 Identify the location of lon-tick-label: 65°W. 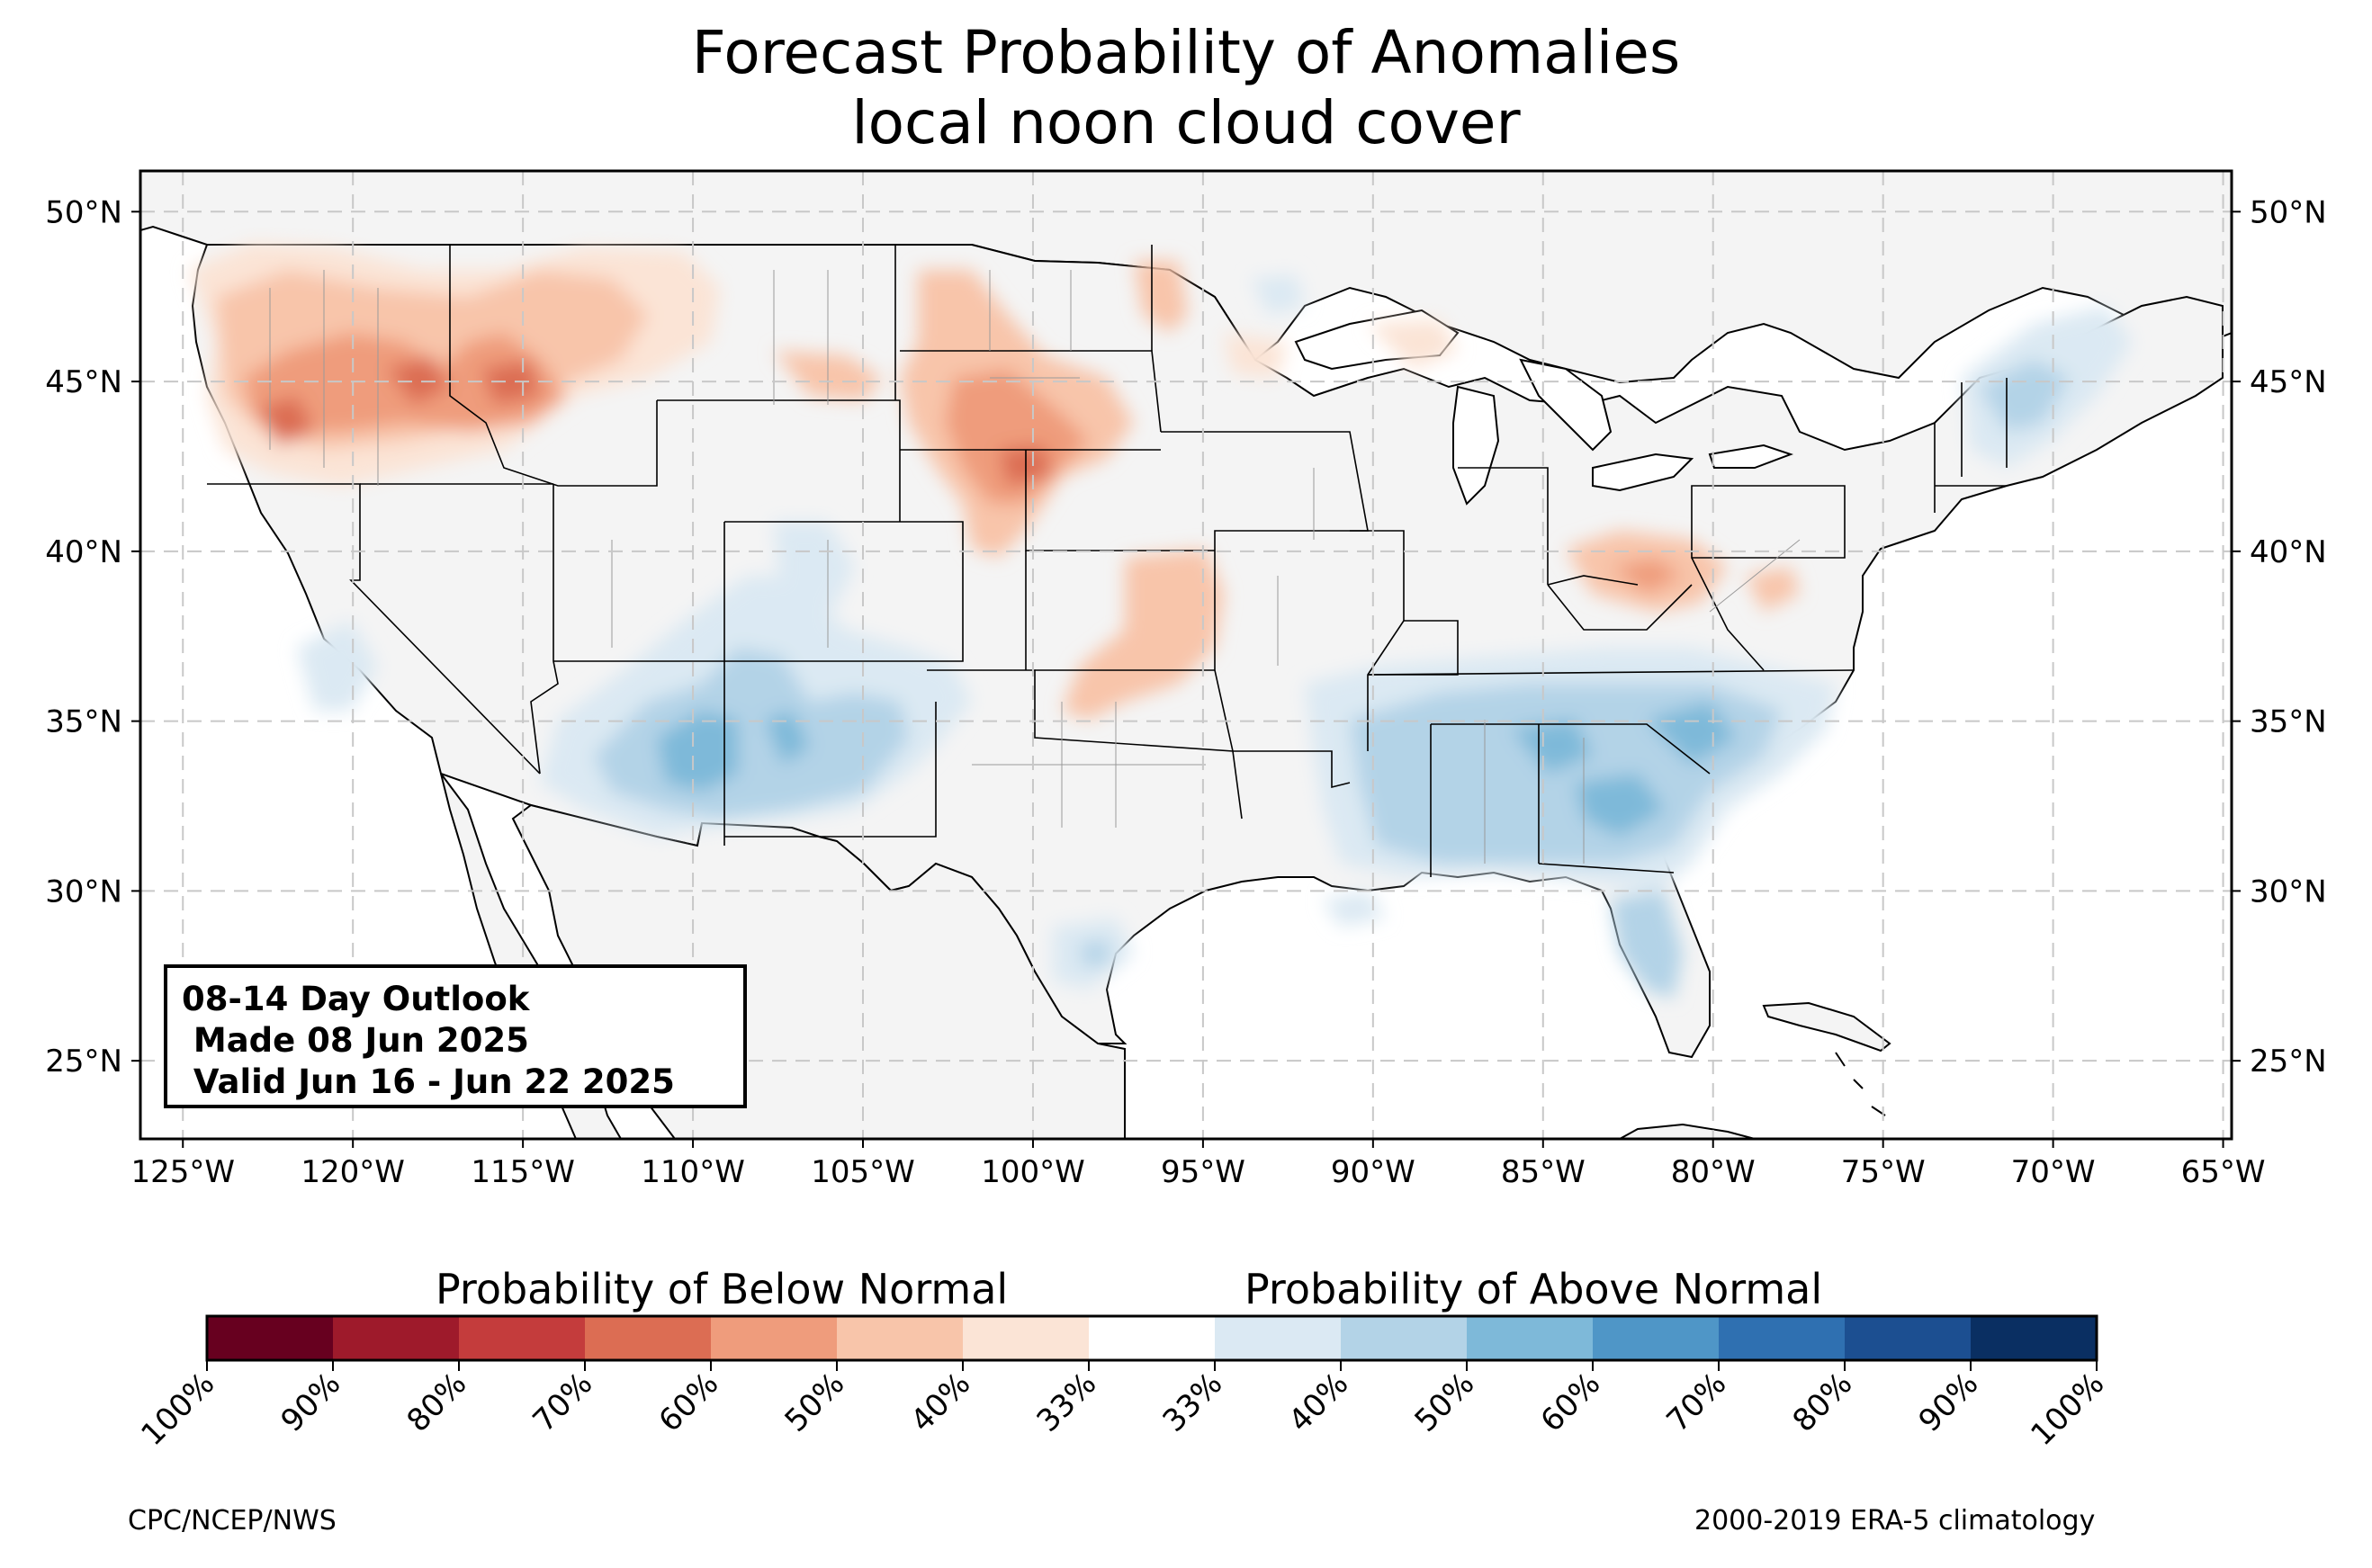
(2224, 1172).